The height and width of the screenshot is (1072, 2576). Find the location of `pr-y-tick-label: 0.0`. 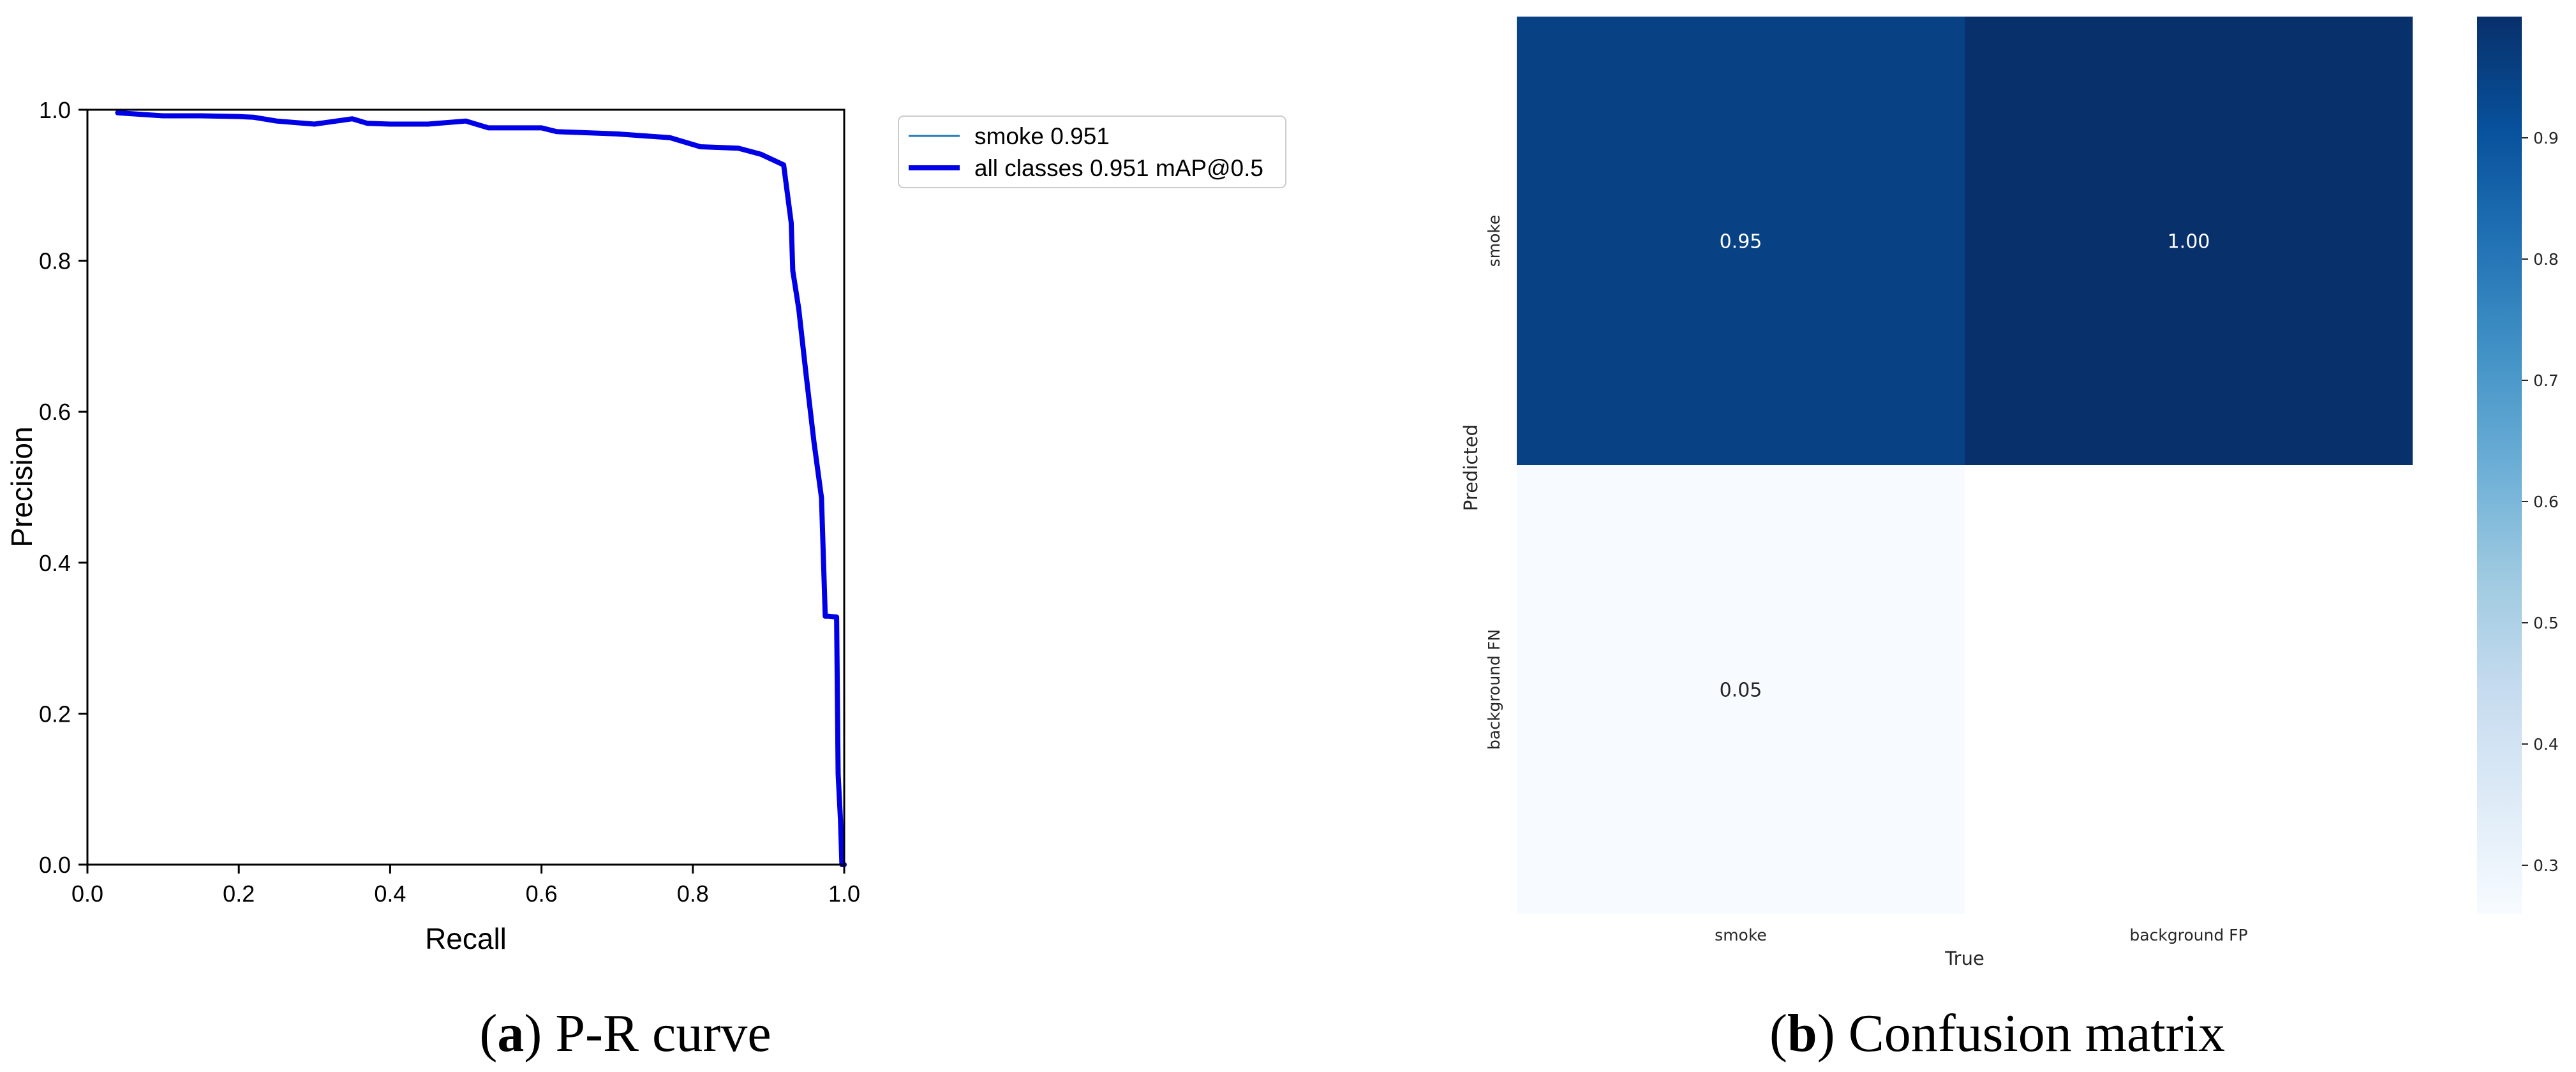

pr-y-tick-label: 0.0 is located at coordinates (55, 865).